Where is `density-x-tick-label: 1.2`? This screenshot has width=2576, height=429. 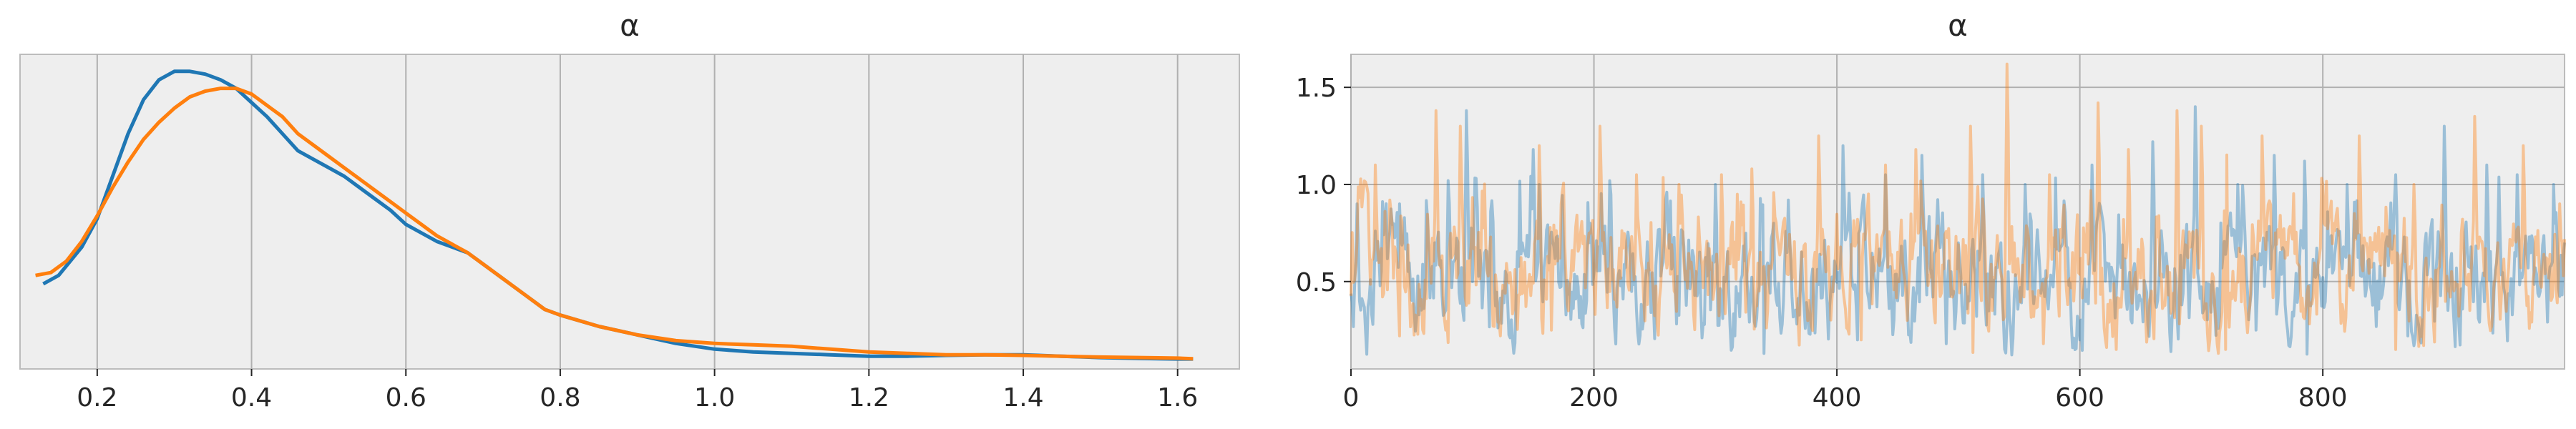 density-x-tick-label: 1.2 is located at coordinates (869, 398).